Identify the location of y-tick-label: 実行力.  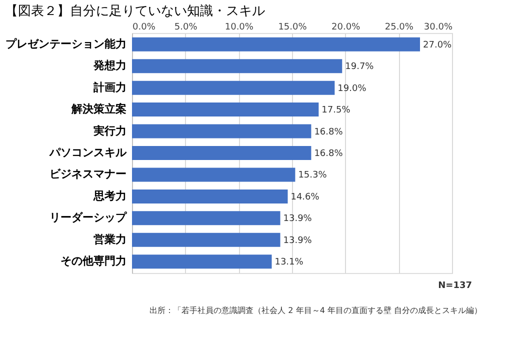
(109, 131).